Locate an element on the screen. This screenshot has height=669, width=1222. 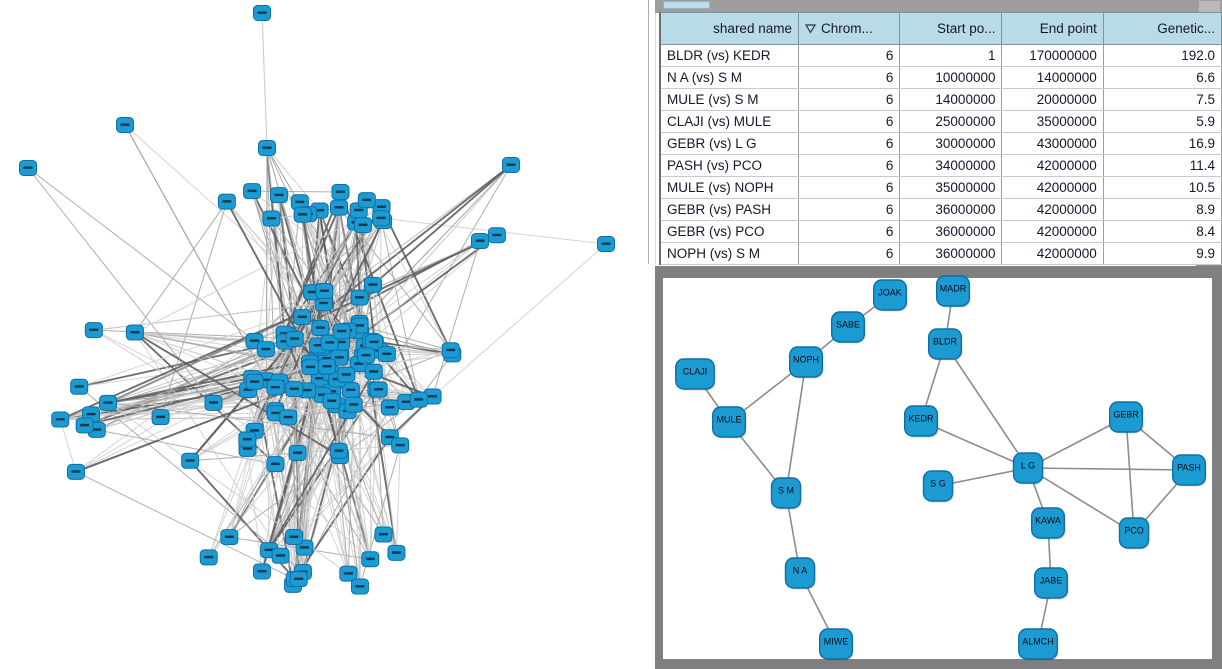
table-cell: 5.9 is located at coordinates (1162, 121).